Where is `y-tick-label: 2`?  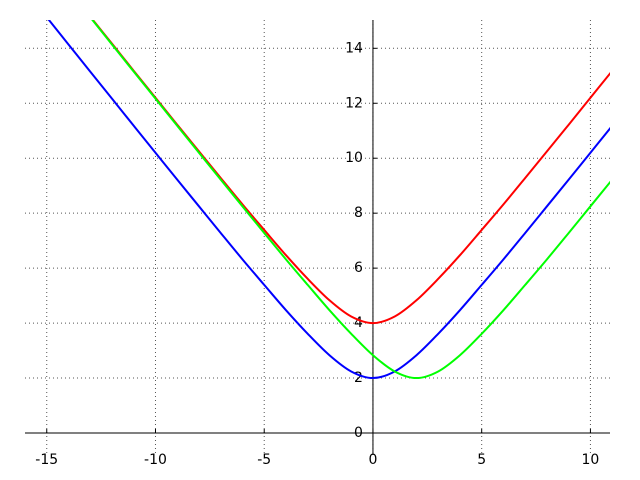
y-tick-label: 2 is located at coordinates (358, 378).